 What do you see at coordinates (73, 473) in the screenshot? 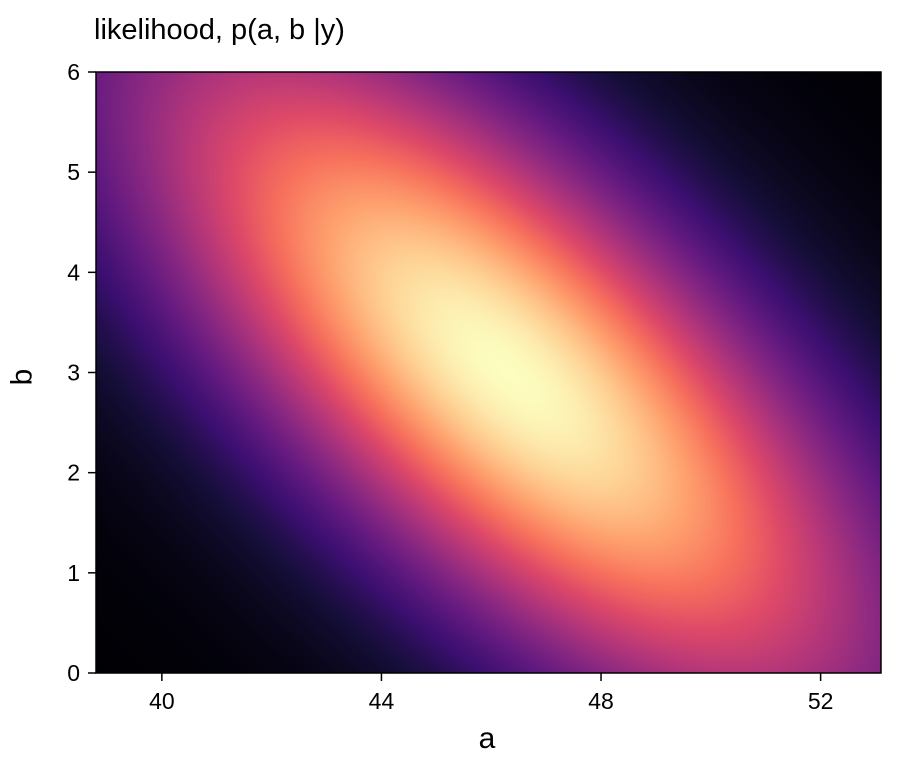
I see `y-tick-label: 2` at bounding box center [73, 473].